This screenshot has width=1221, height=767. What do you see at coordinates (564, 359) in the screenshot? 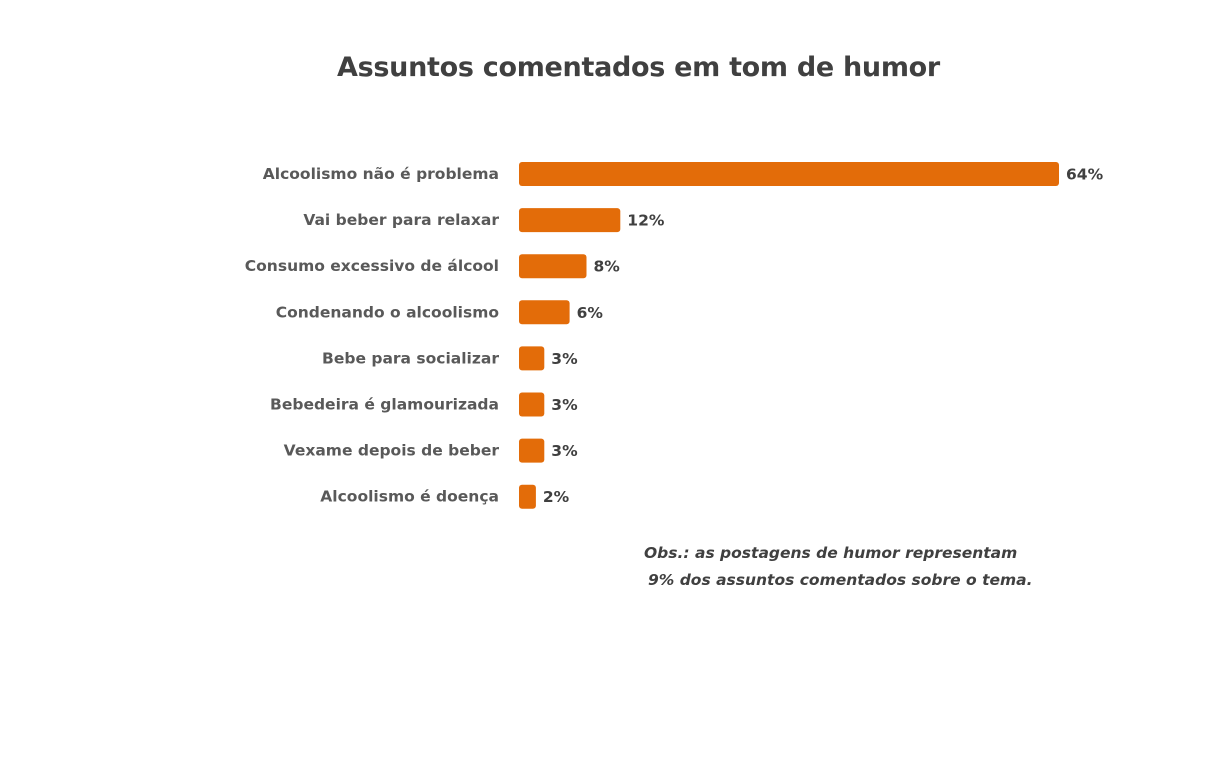
I see `value-label-5: 3%` at bounding box center [564, 359].